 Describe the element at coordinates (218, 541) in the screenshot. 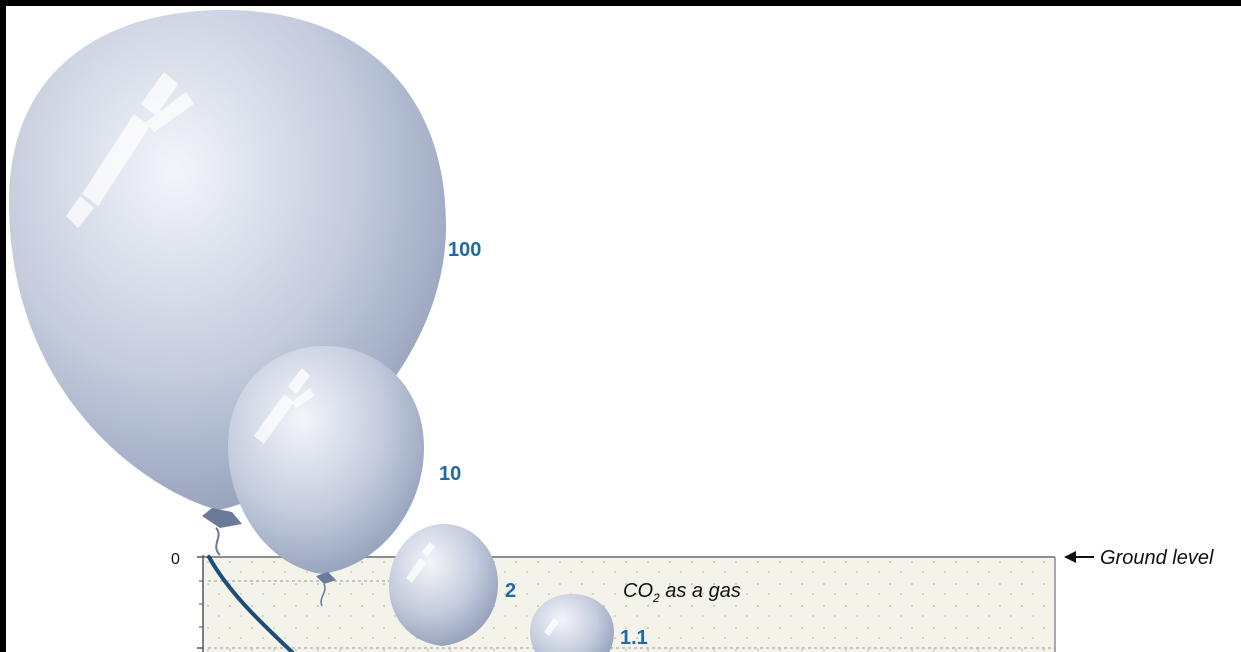

I see `balloon-100-ribbon` at that location.